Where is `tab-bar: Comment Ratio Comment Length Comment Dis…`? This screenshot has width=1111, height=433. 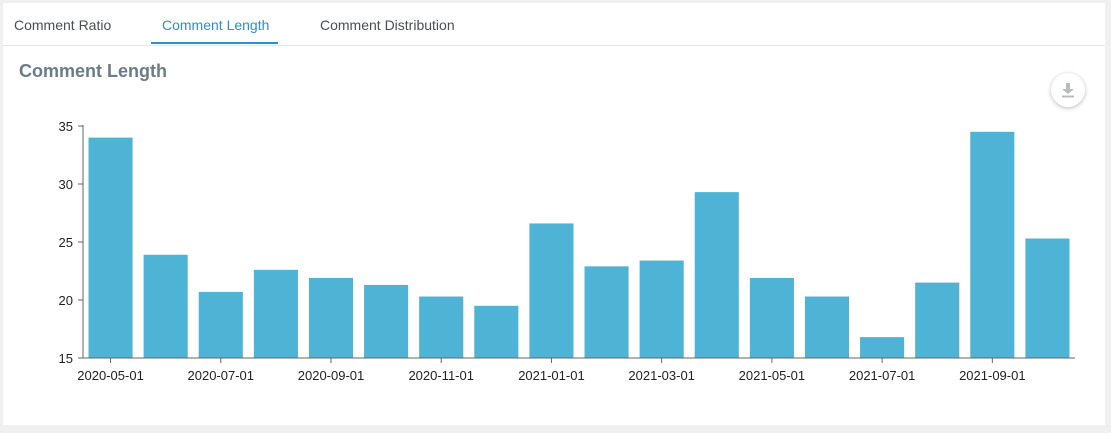
tab-bar: Comment Ratio Comment Length Comment Dis… is located at coordinates (554, 24).